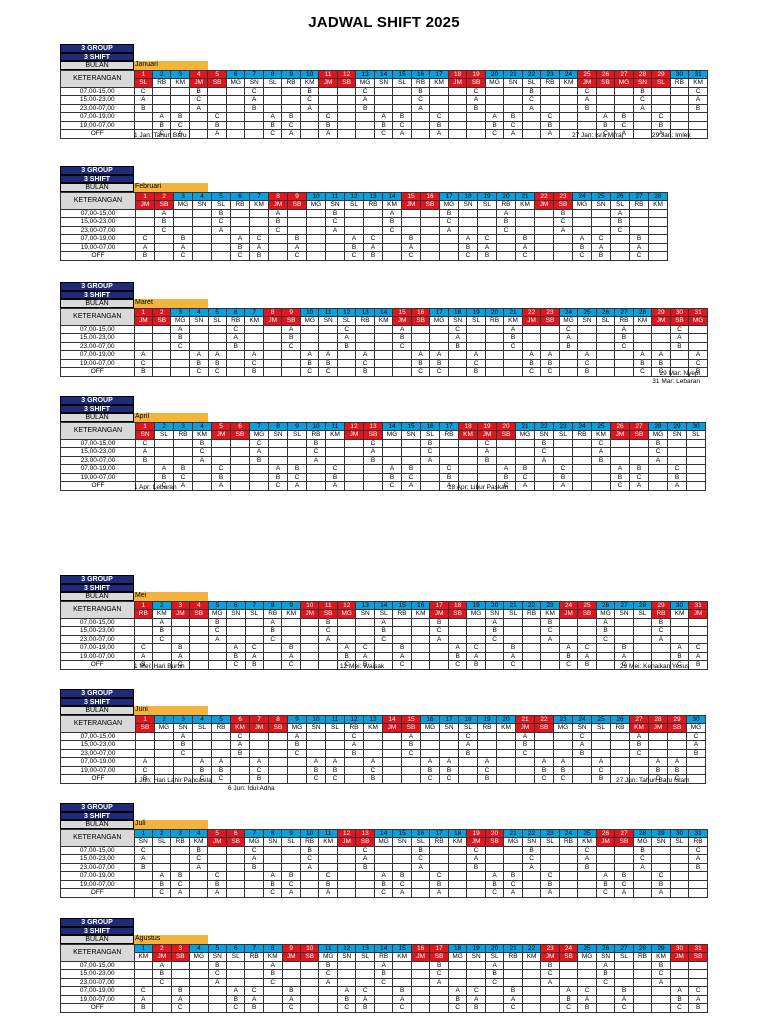 The width and height of the screenshot is (768, 1034). I want to click on day-number: 16, so click(420, 312).